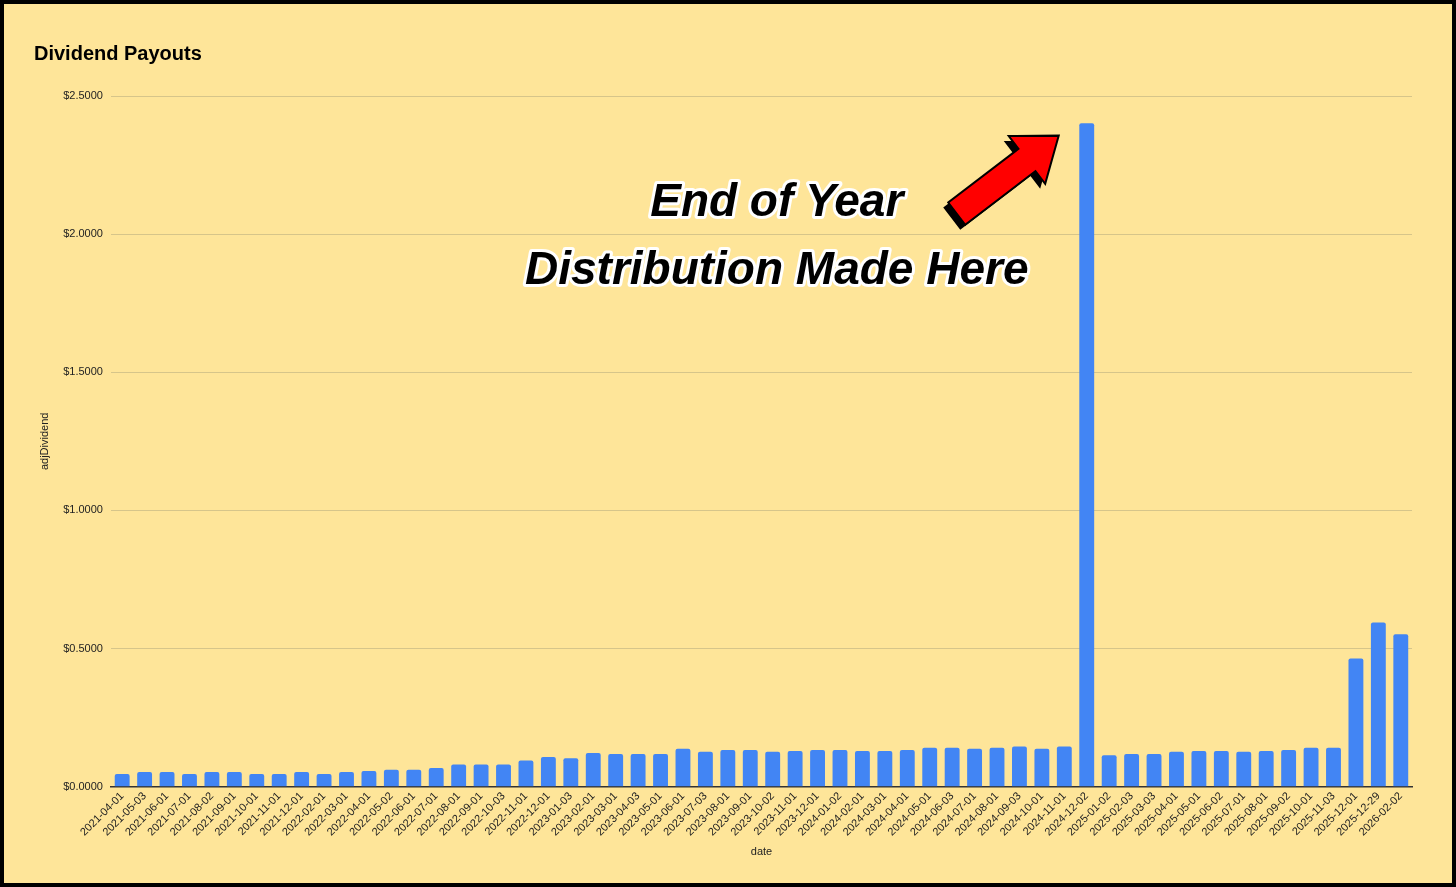  Describe the element at coordinates (776, 234) in the screenshot. I see `annotation: End of Year Distribution Made Here` at that location.